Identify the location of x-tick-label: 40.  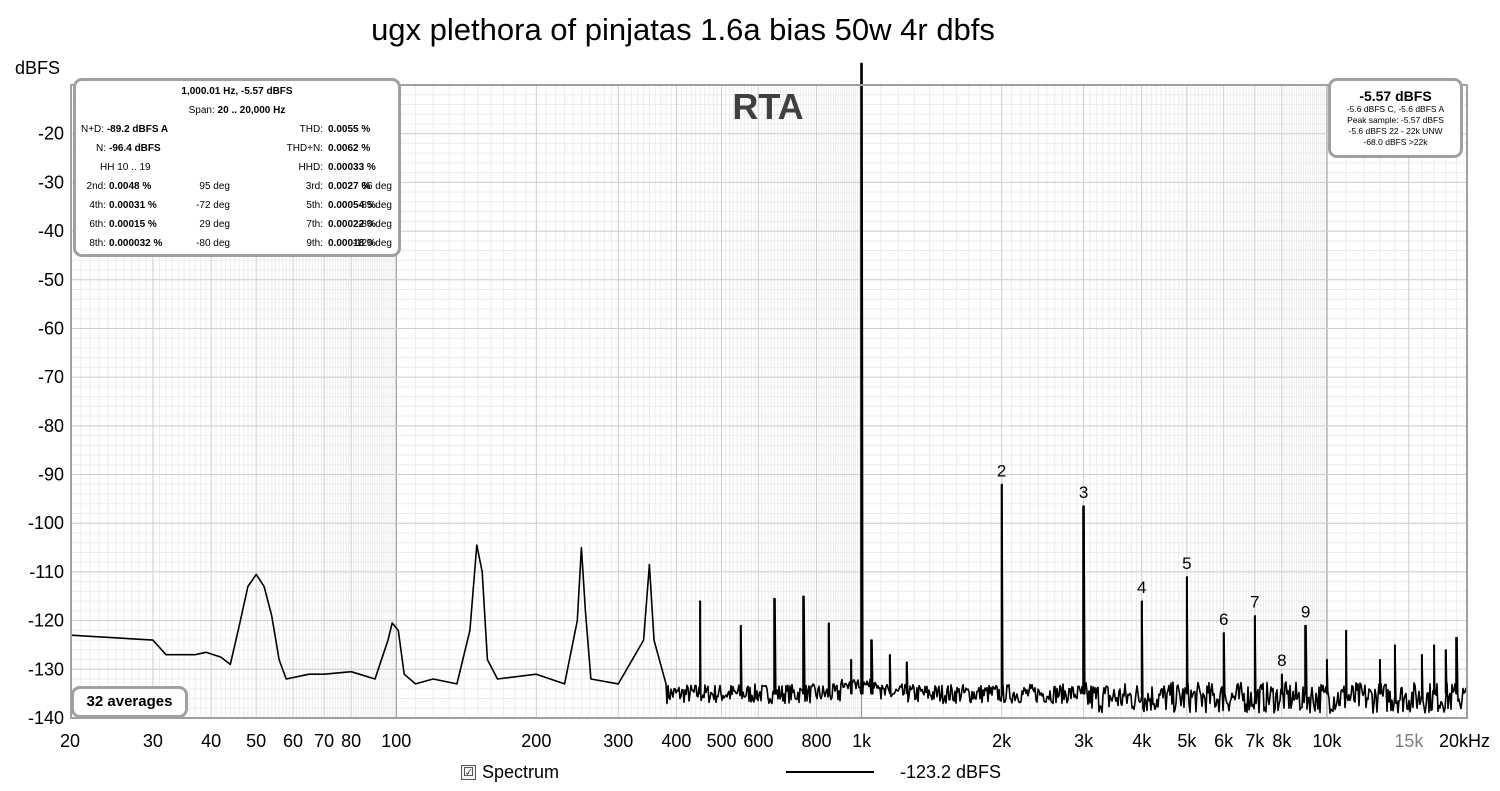
(211, 741).